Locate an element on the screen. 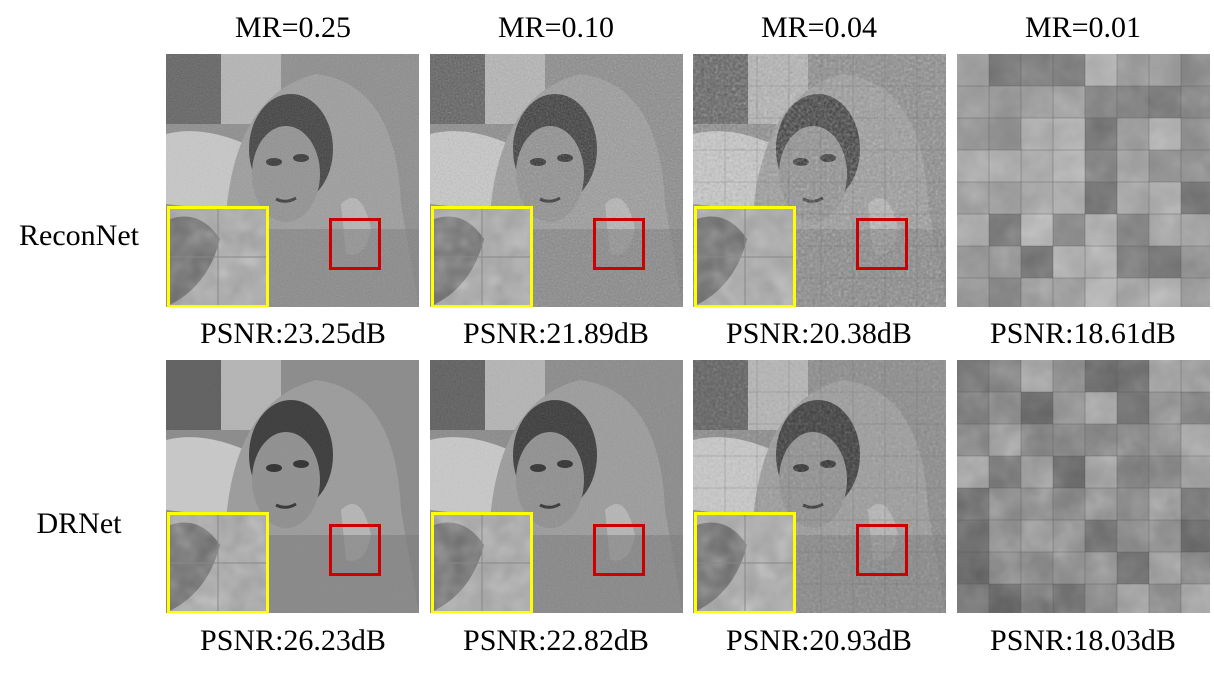 The image size is (1214, 674). drnet-mr-0.01-image is located at coordinates (1083, 486).